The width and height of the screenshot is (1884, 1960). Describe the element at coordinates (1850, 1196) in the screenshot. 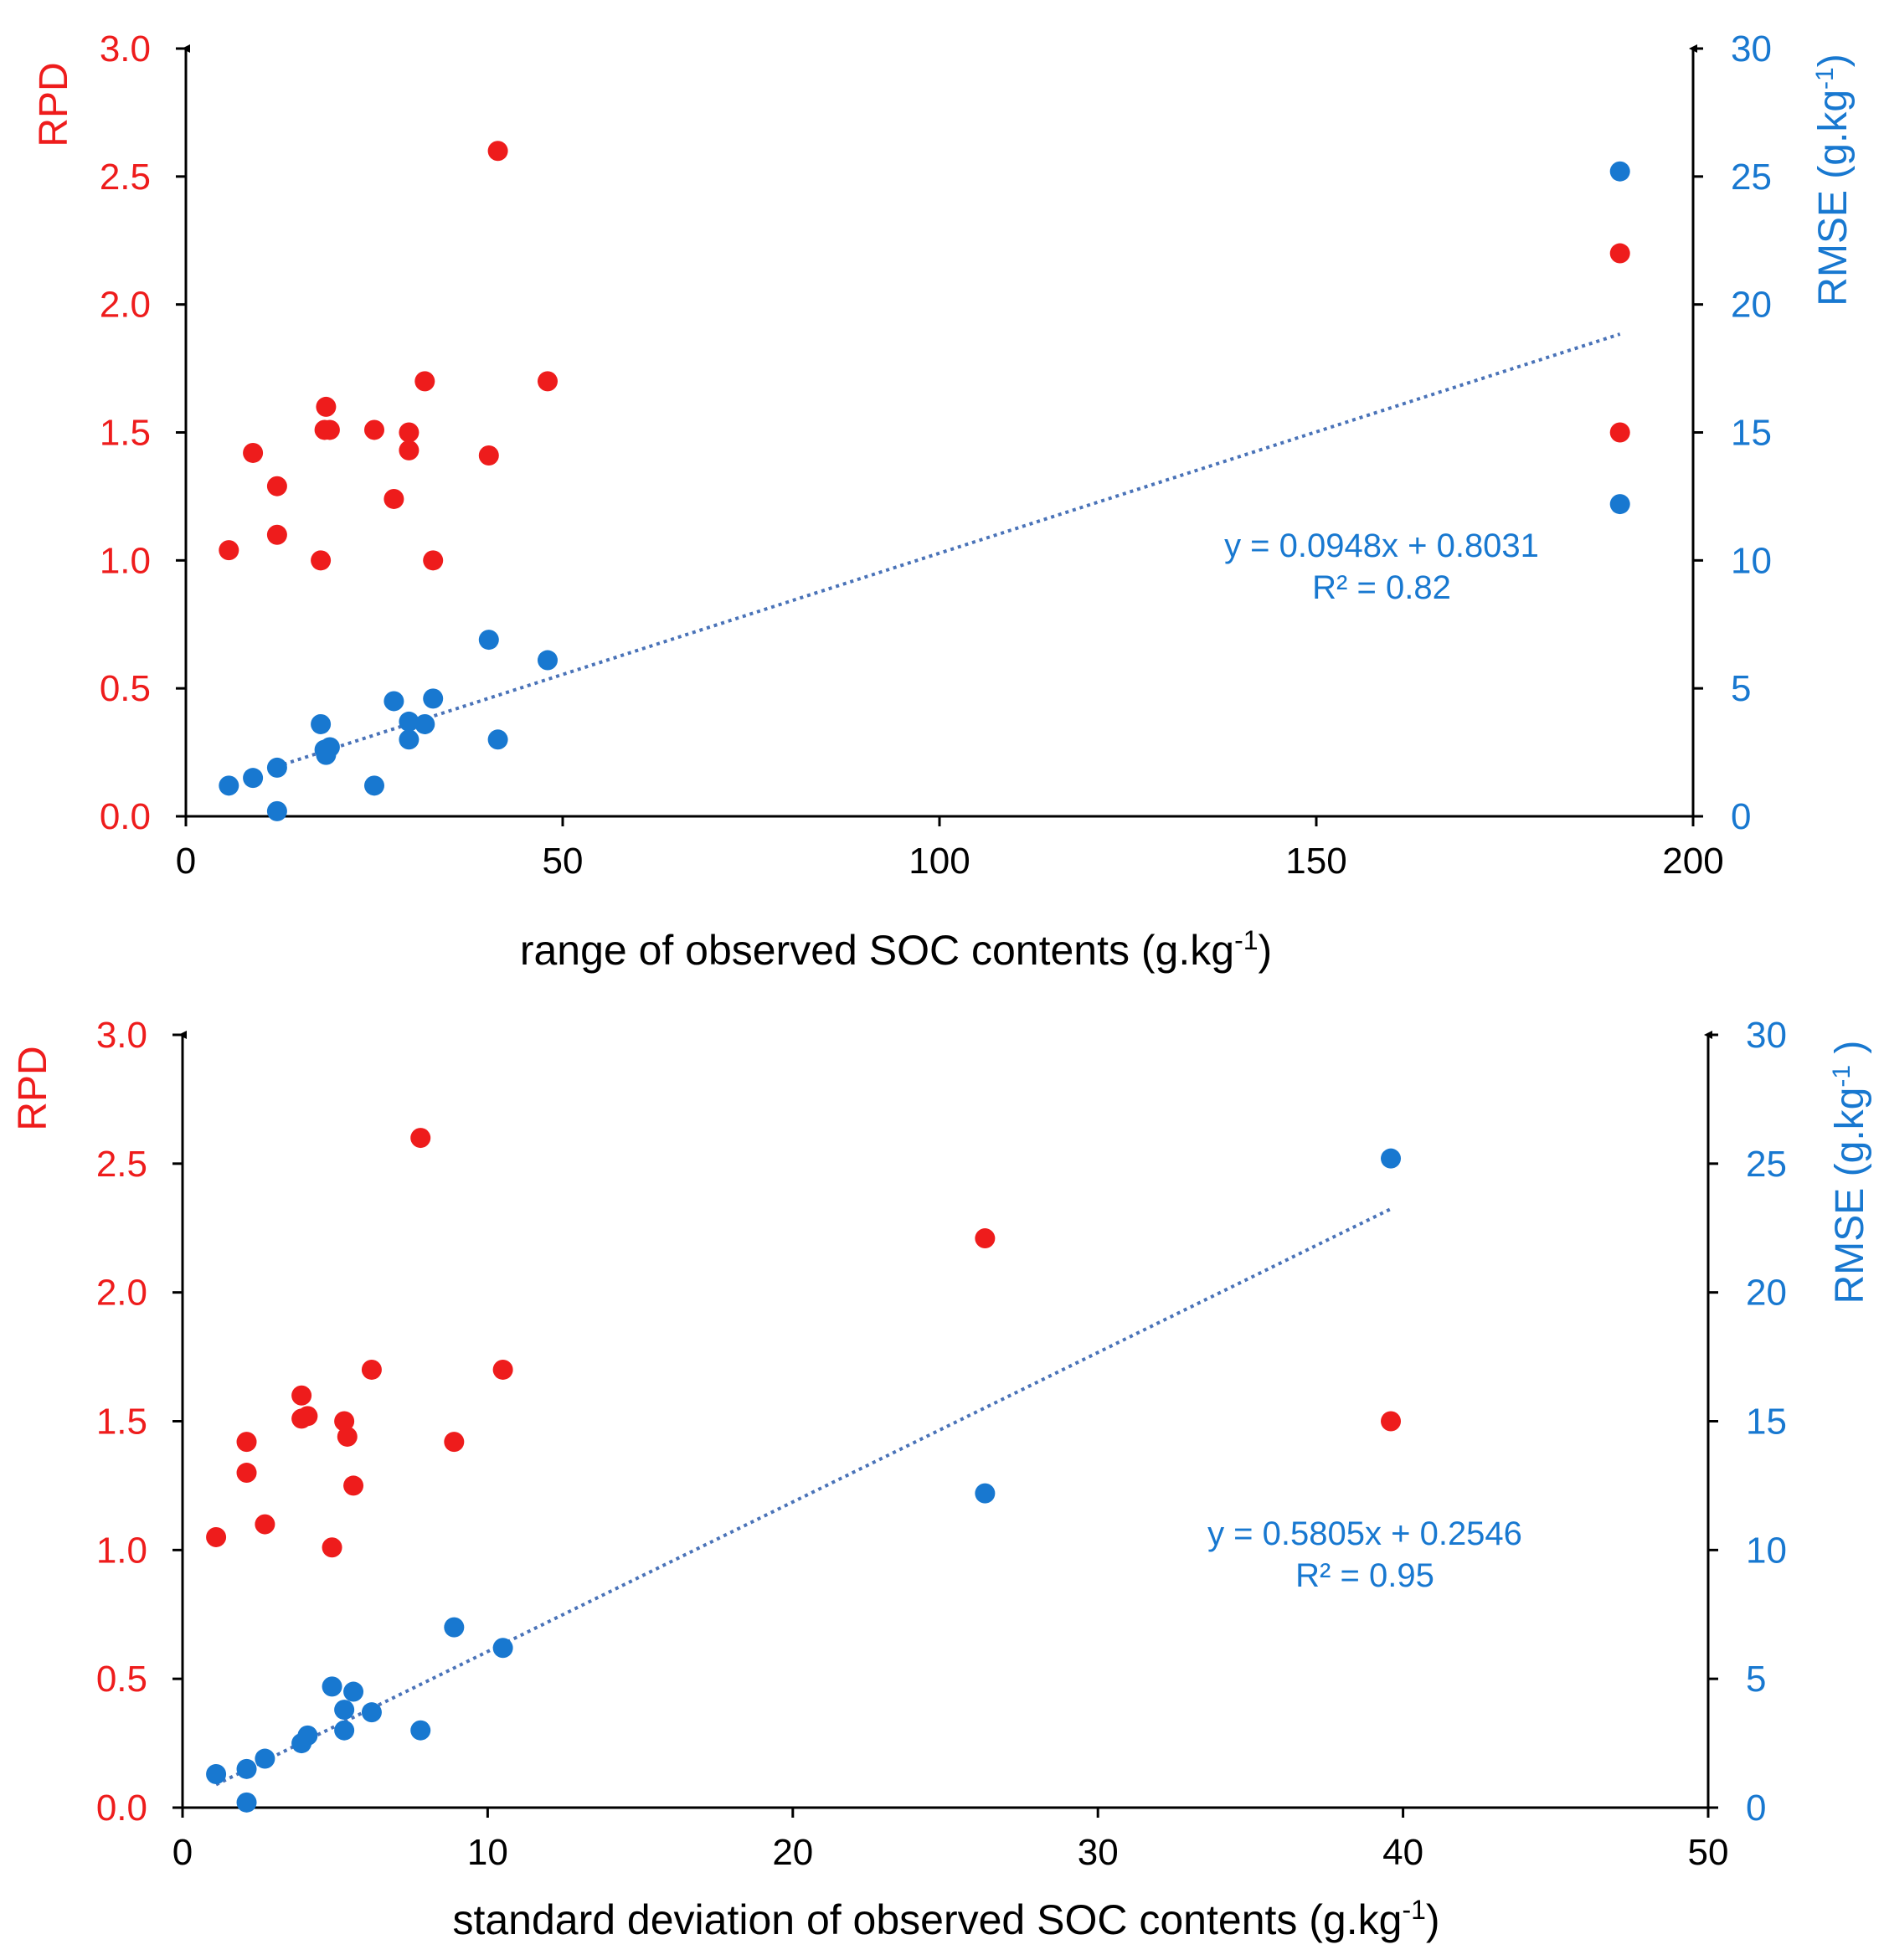

I see `chart-2-y-right-label-main: RMSE (g.kg` at that location.